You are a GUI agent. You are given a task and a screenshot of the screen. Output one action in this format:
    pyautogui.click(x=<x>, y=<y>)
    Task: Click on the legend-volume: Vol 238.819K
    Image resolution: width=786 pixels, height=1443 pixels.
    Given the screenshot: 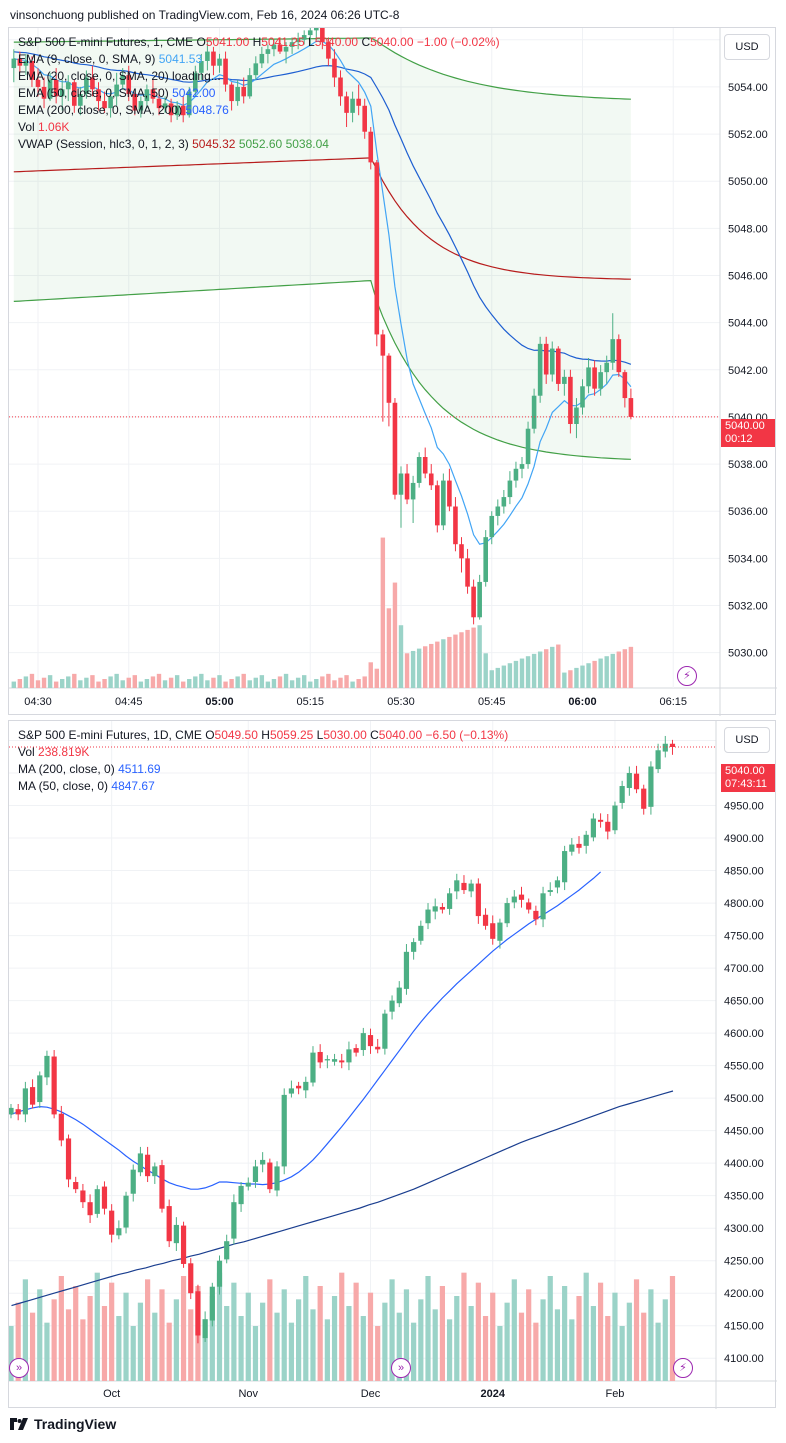 What is the action you would take?
    pyautogui.click(x=54, y=752)
    